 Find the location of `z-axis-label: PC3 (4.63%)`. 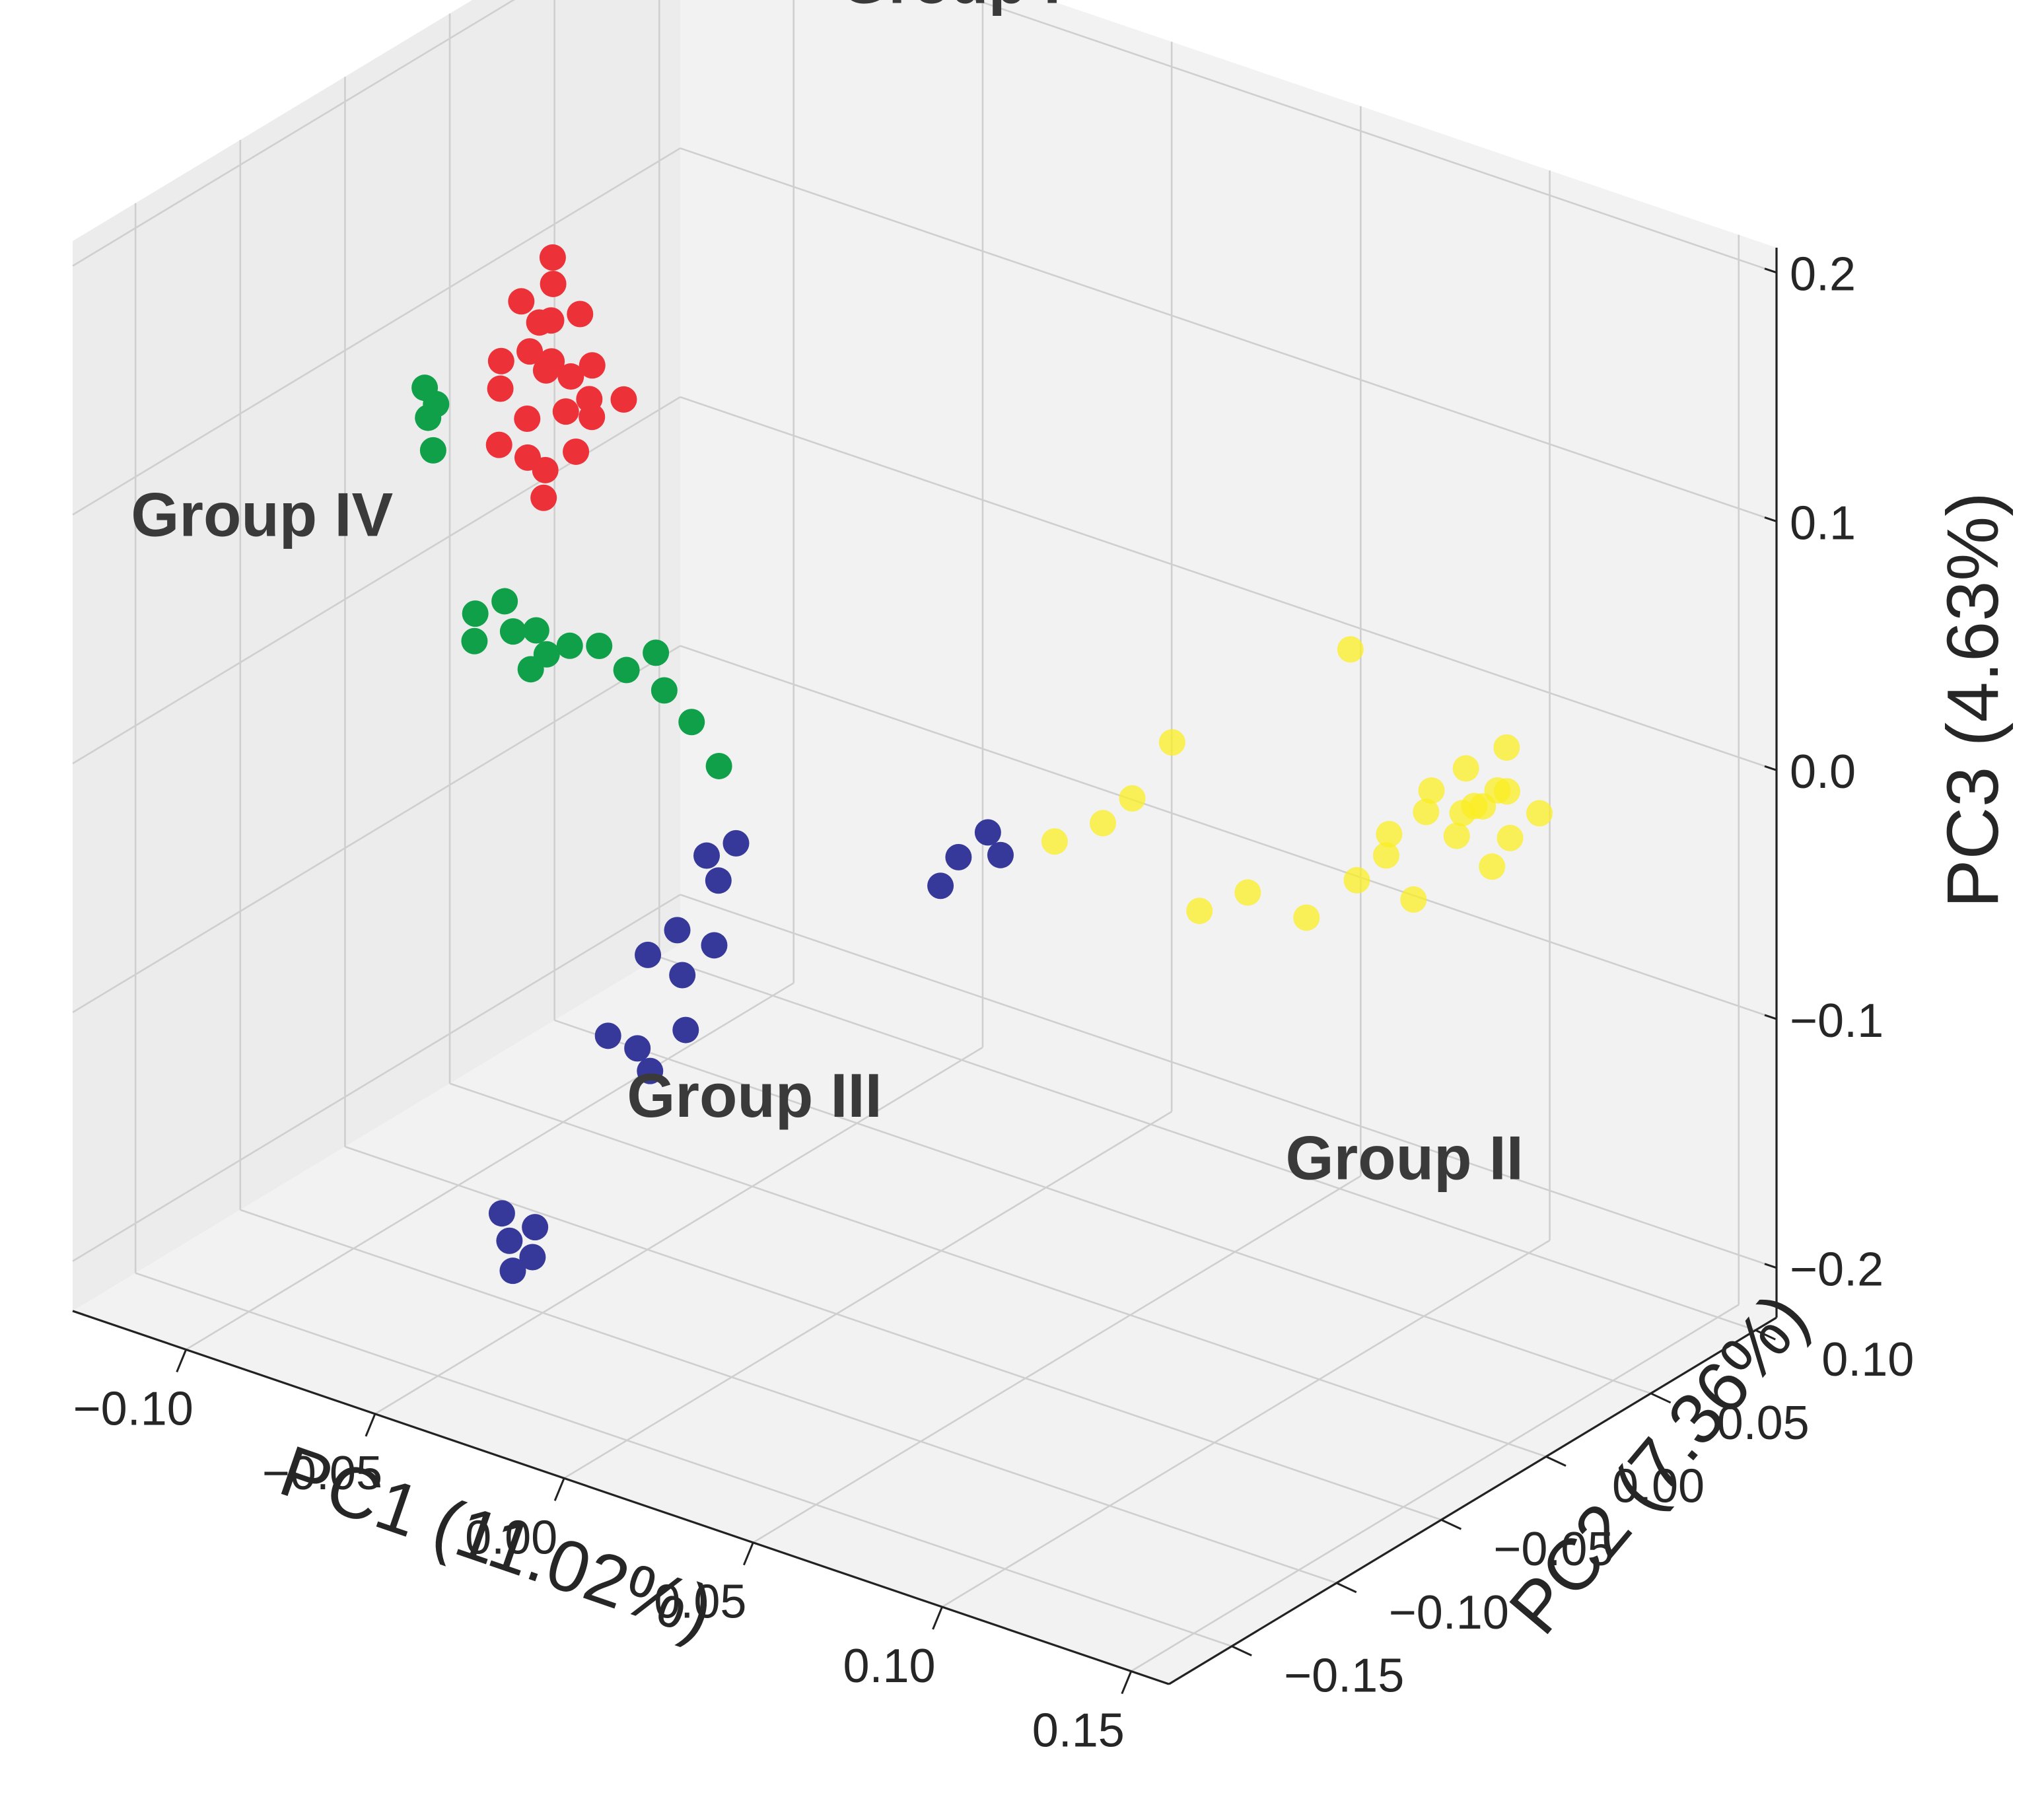

z-axis-label: PC3 (4.63%) is located at coordinates (1973, 700).